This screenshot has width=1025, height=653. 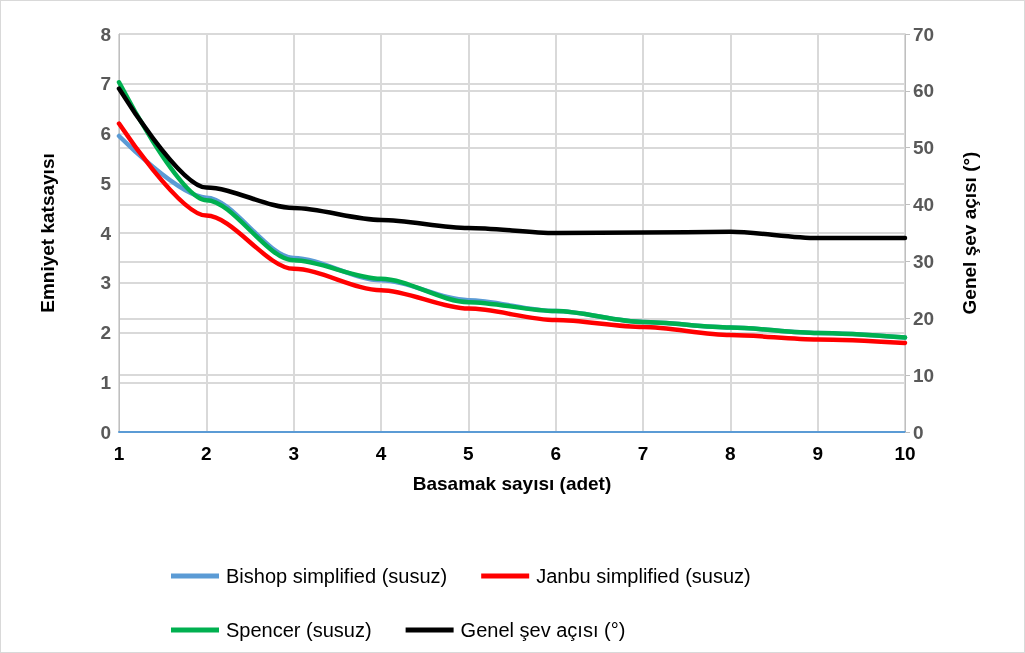 I want to click on y-tick-label: 6, so click(x=105, y=133).